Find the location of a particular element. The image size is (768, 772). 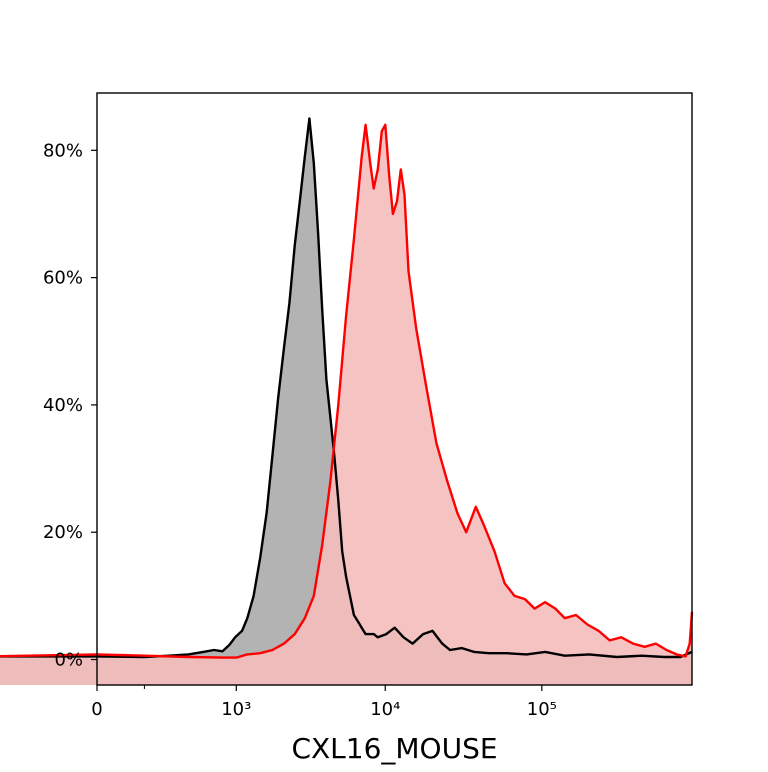

x-tick-label: 10³ is located at coordinates (236, 709).